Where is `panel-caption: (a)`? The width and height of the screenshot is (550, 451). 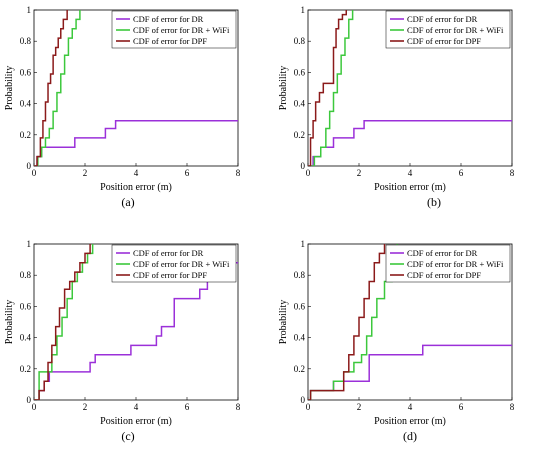 panel-caption: (a) is located at coordinates (127, 202).